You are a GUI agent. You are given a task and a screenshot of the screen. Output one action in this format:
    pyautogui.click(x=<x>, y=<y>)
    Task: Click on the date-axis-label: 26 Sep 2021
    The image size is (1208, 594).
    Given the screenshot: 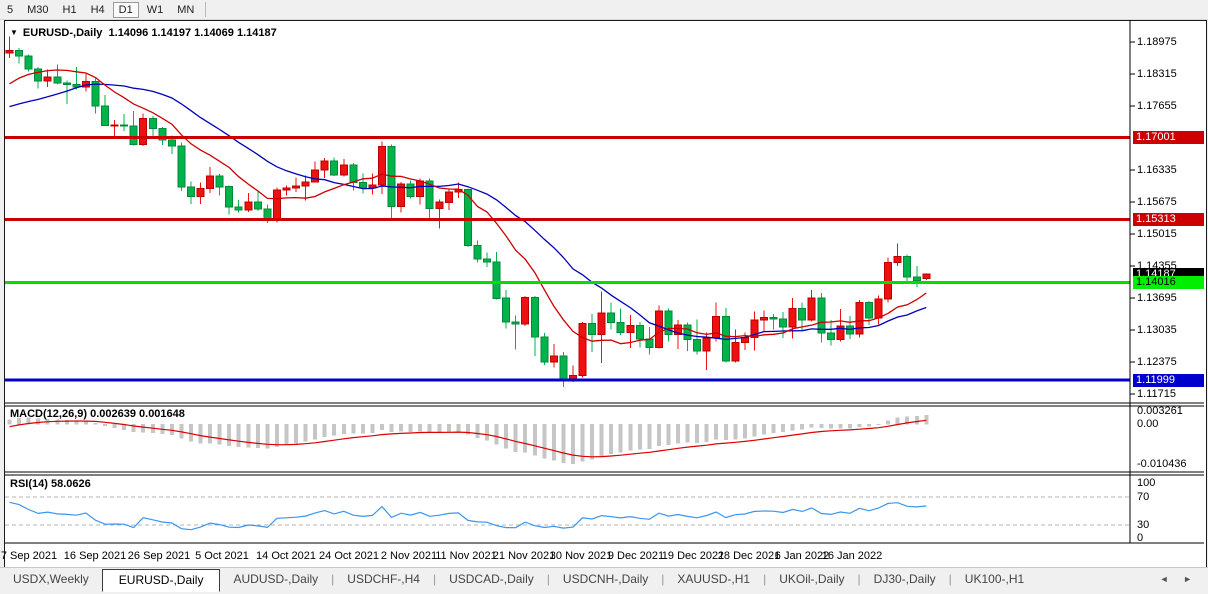 What is the action you would take?
    pyautogui.click(x=159, y=556)
    